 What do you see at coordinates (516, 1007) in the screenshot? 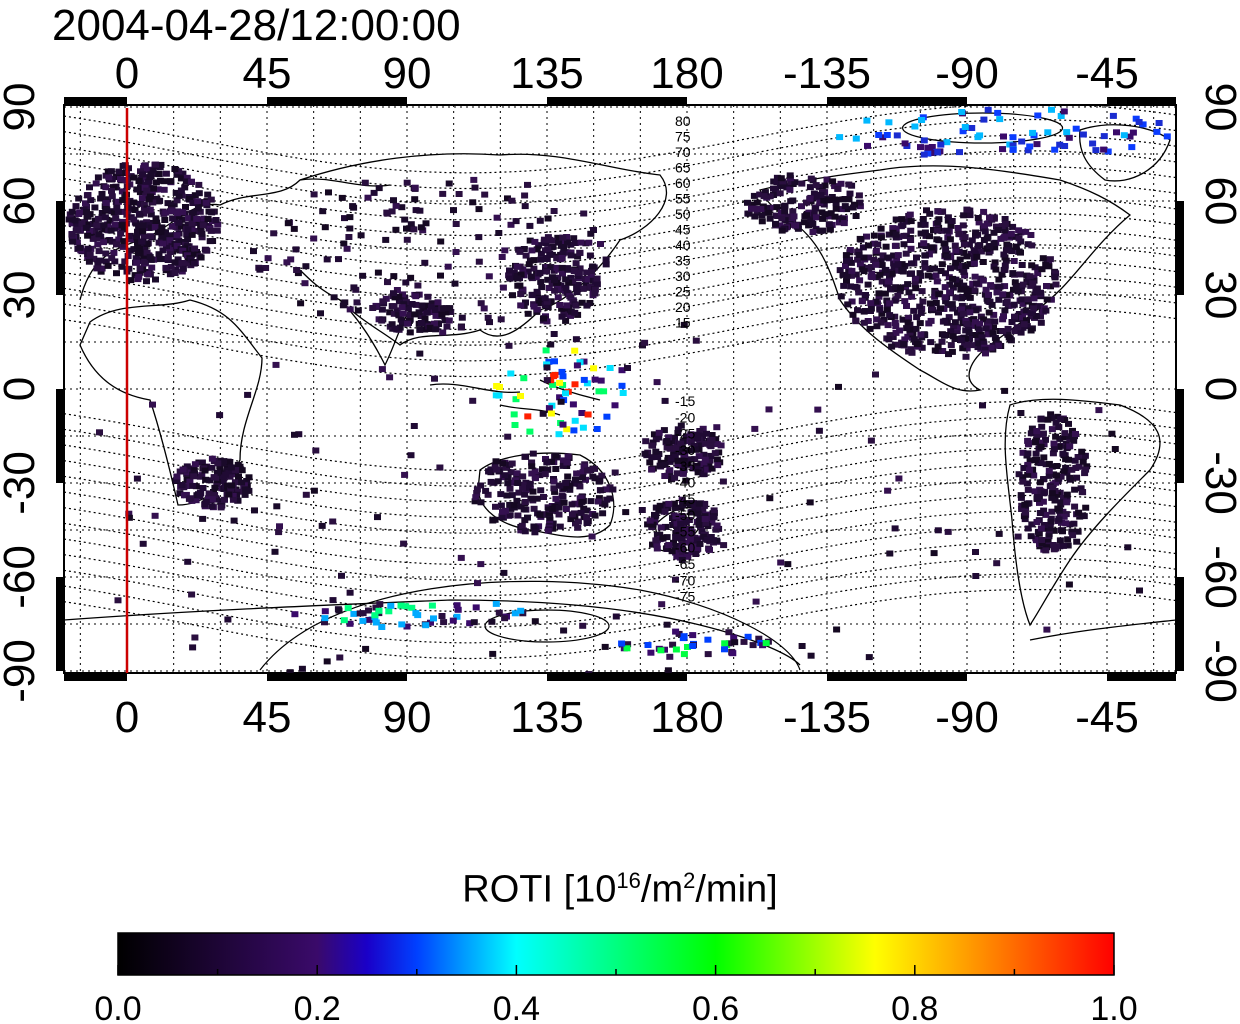
I see `colorbar-tick-label: 0.4` at bounding box center [516, 1007].